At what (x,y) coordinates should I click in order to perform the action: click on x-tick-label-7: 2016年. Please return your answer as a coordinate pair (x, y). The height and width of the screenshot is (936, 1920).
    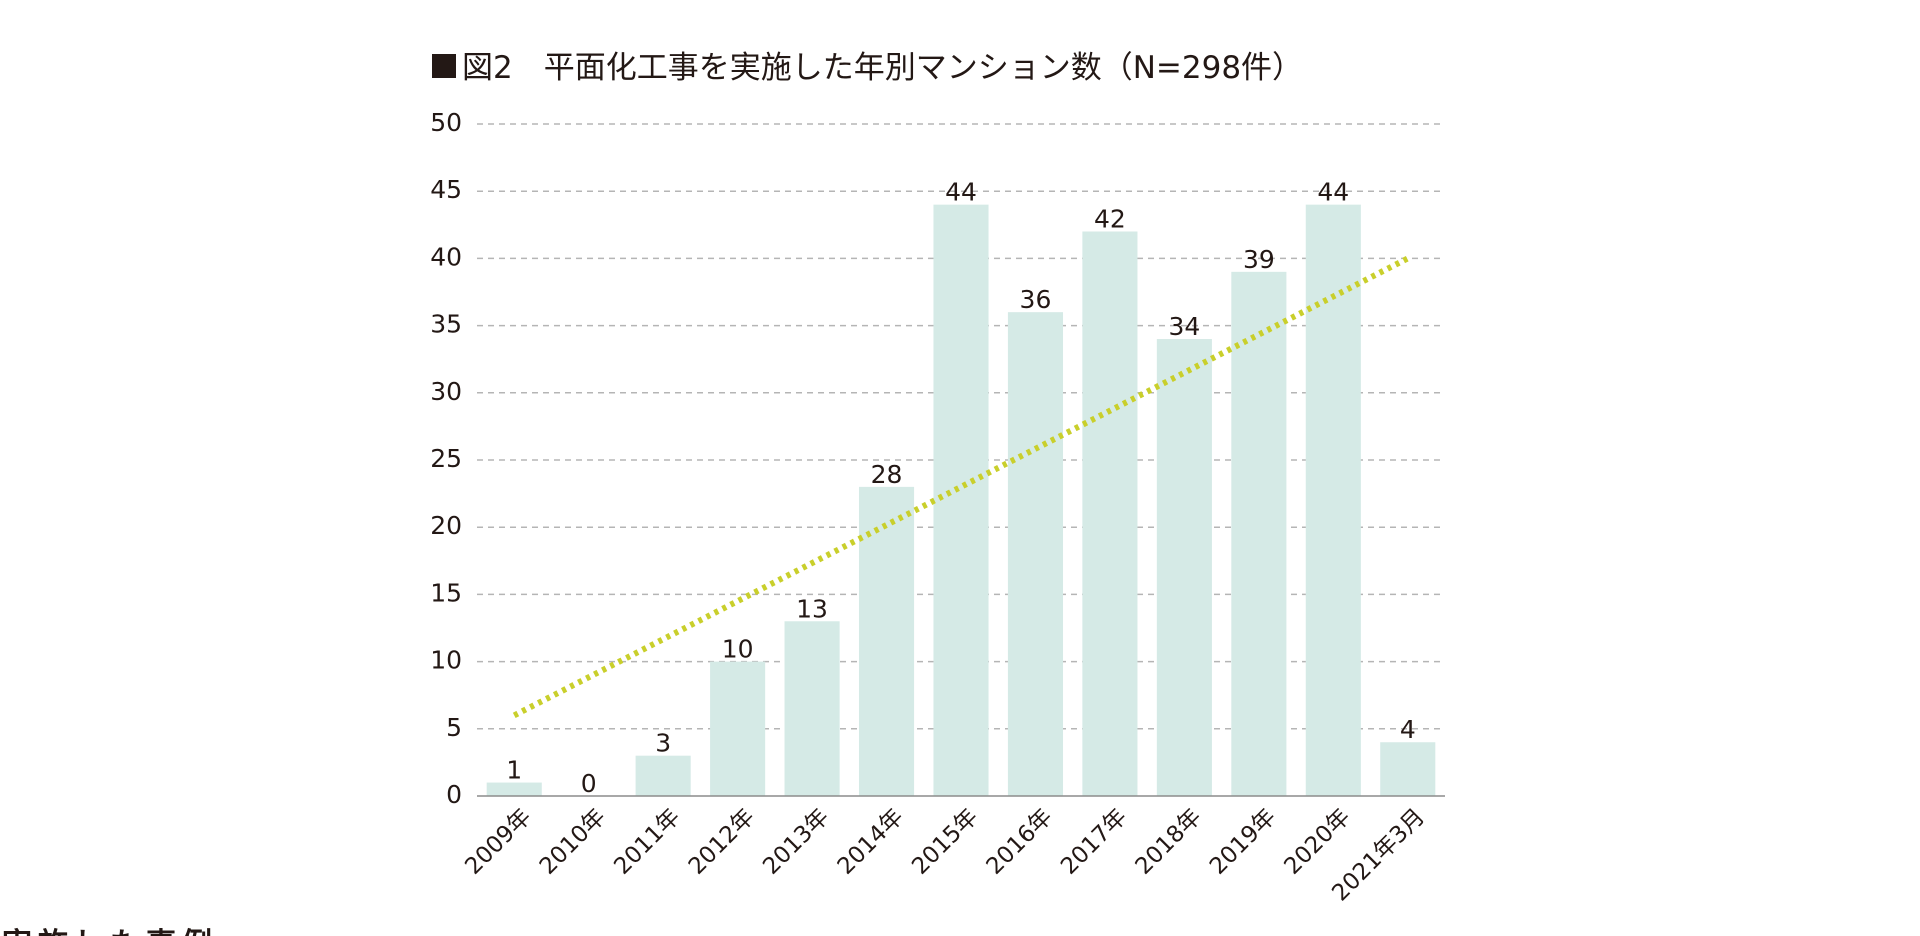
    Looking at the image, I should click on (1020, 842).